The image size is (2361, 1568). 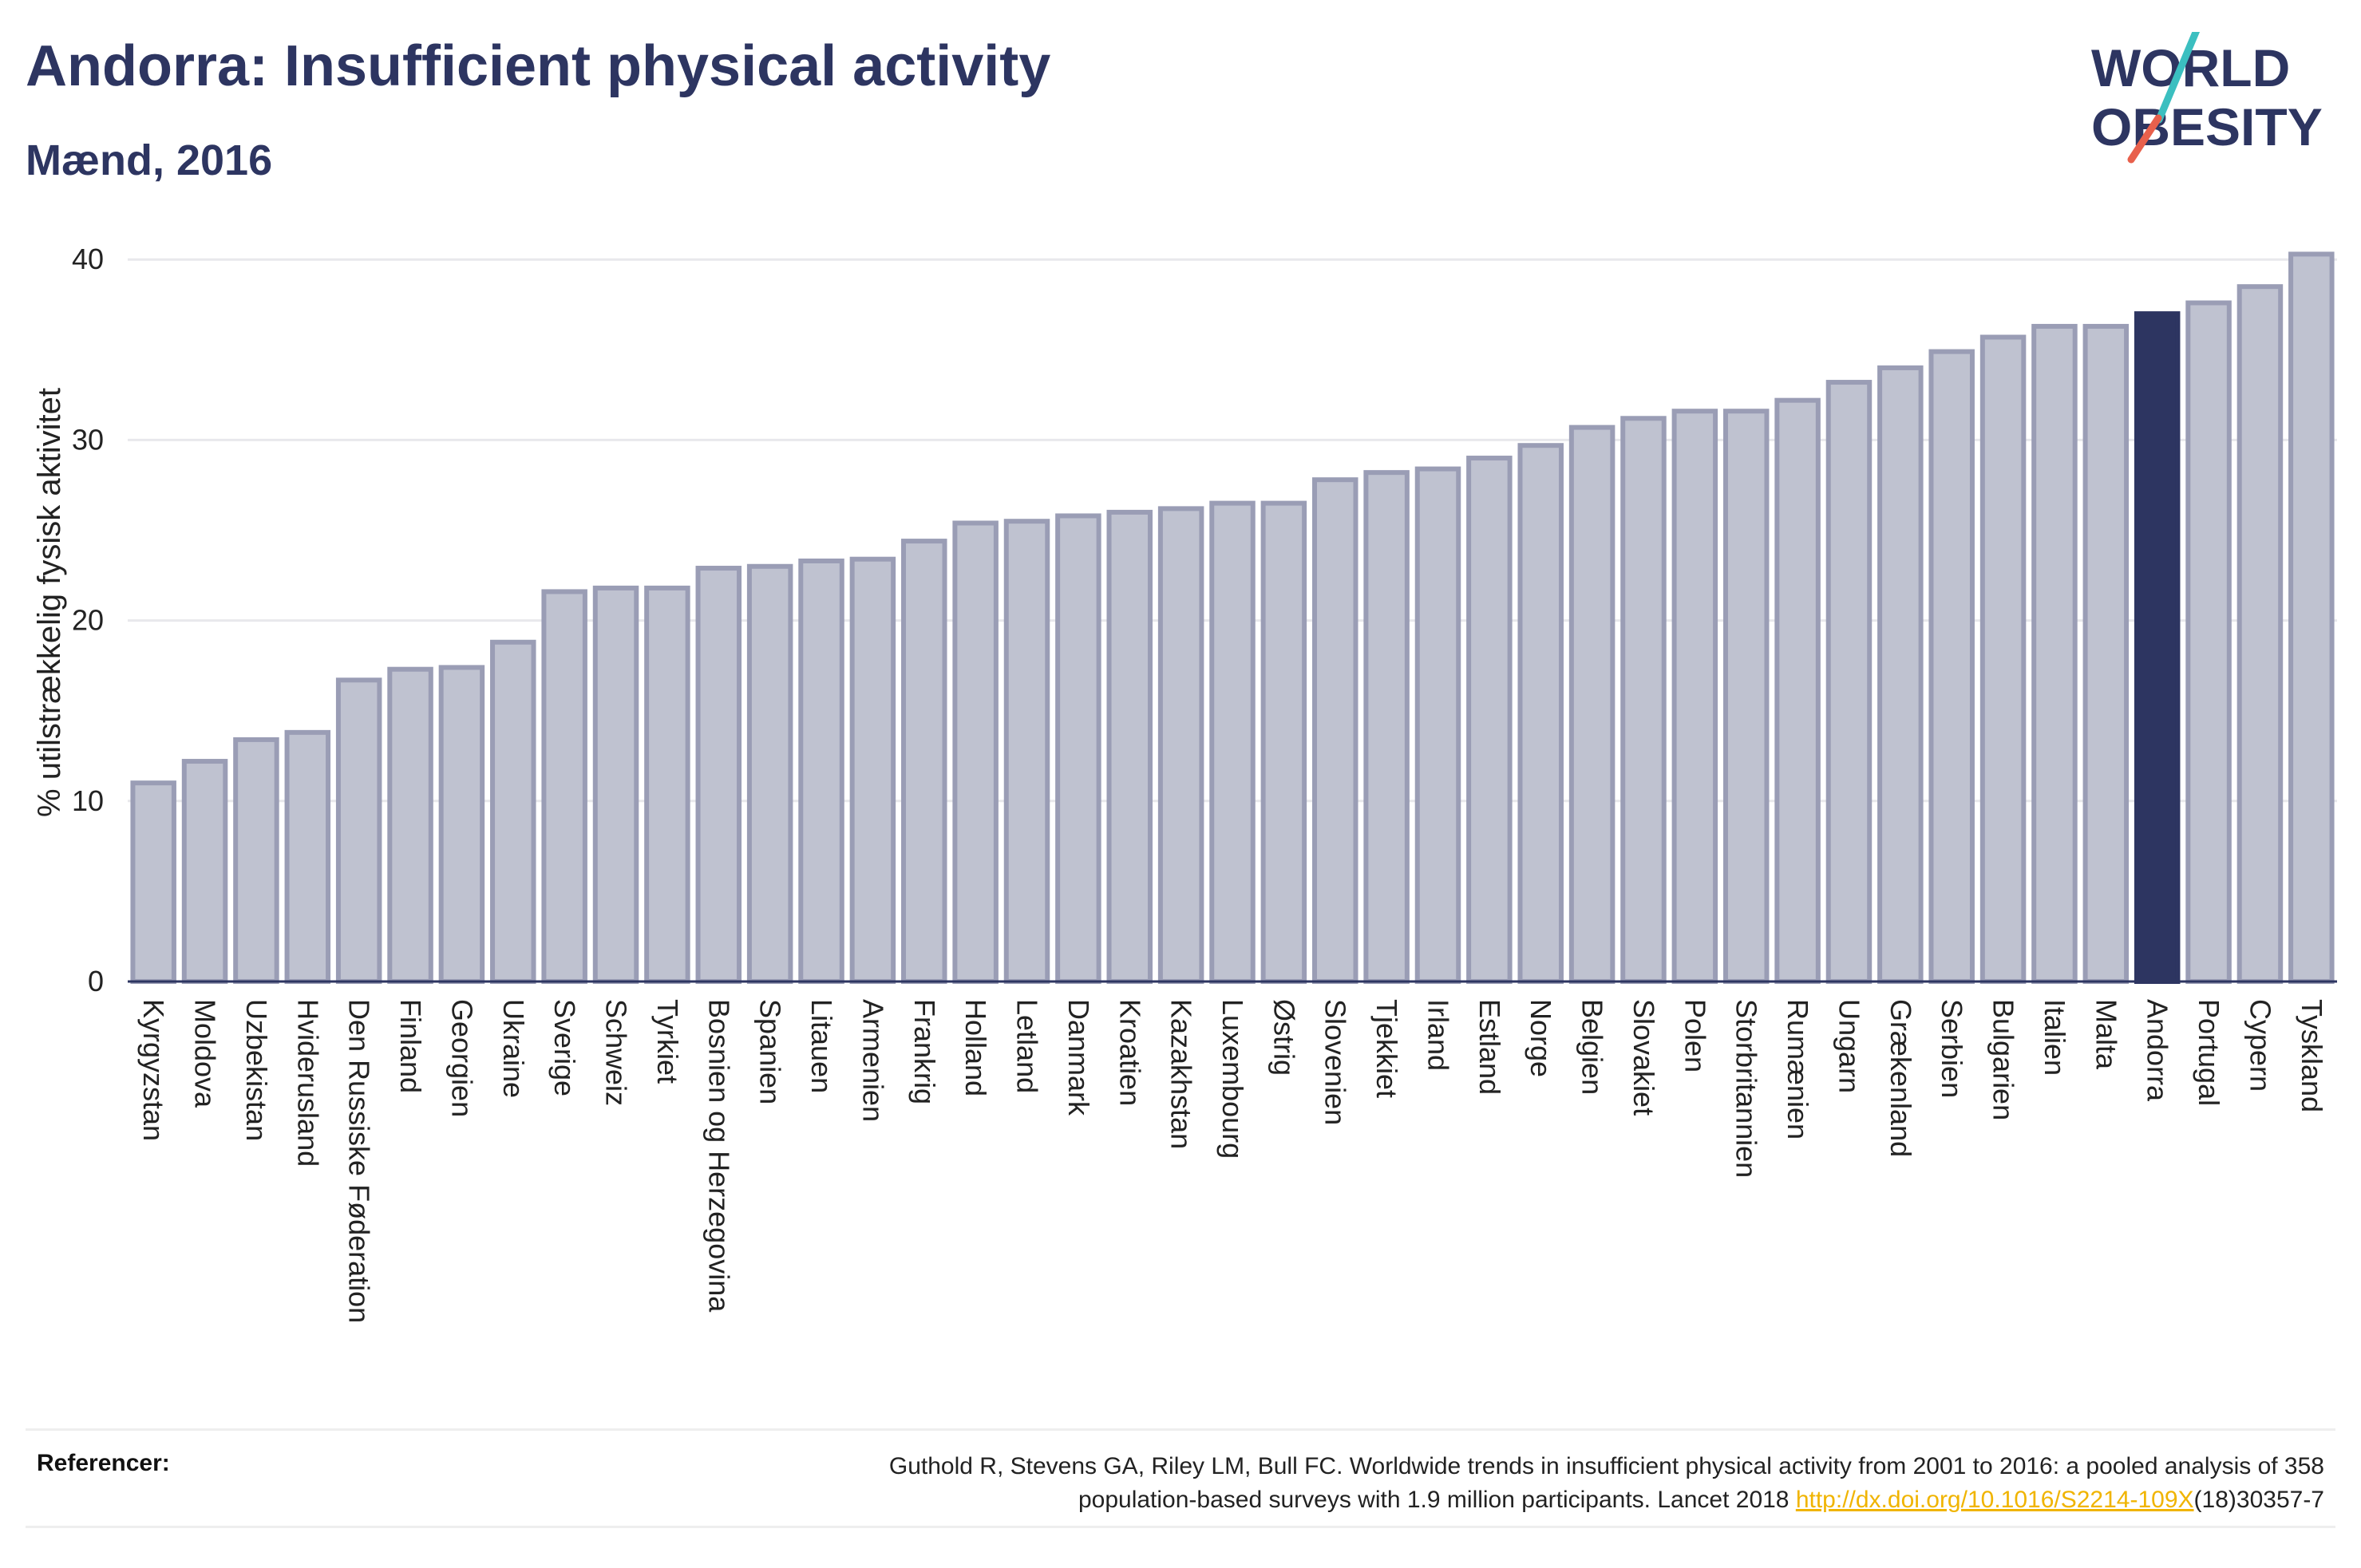 I want to click on x-tick-label: Italien, so click(x=2055, y=1037).